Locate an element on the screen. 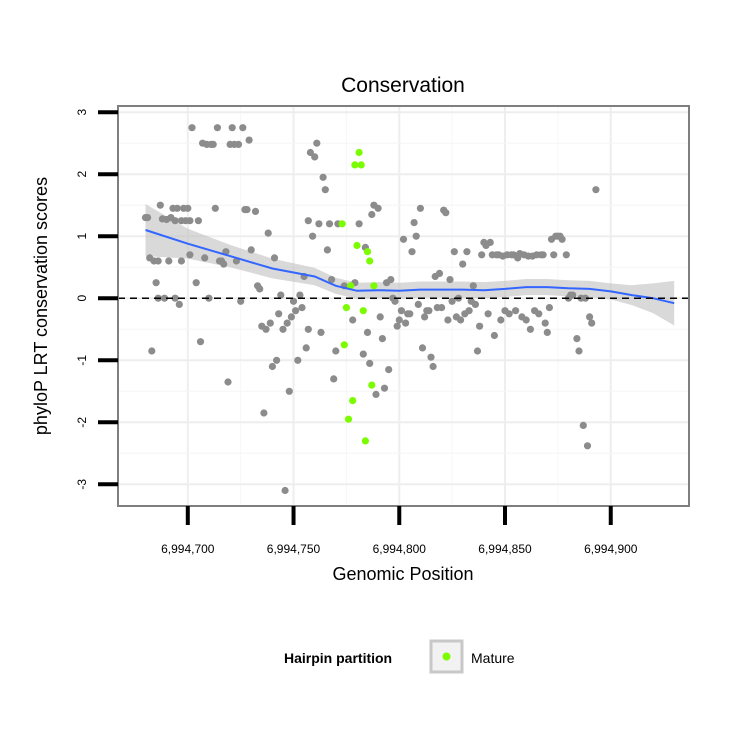  y-tick-label: 2 is located at coordinates (82, 174).